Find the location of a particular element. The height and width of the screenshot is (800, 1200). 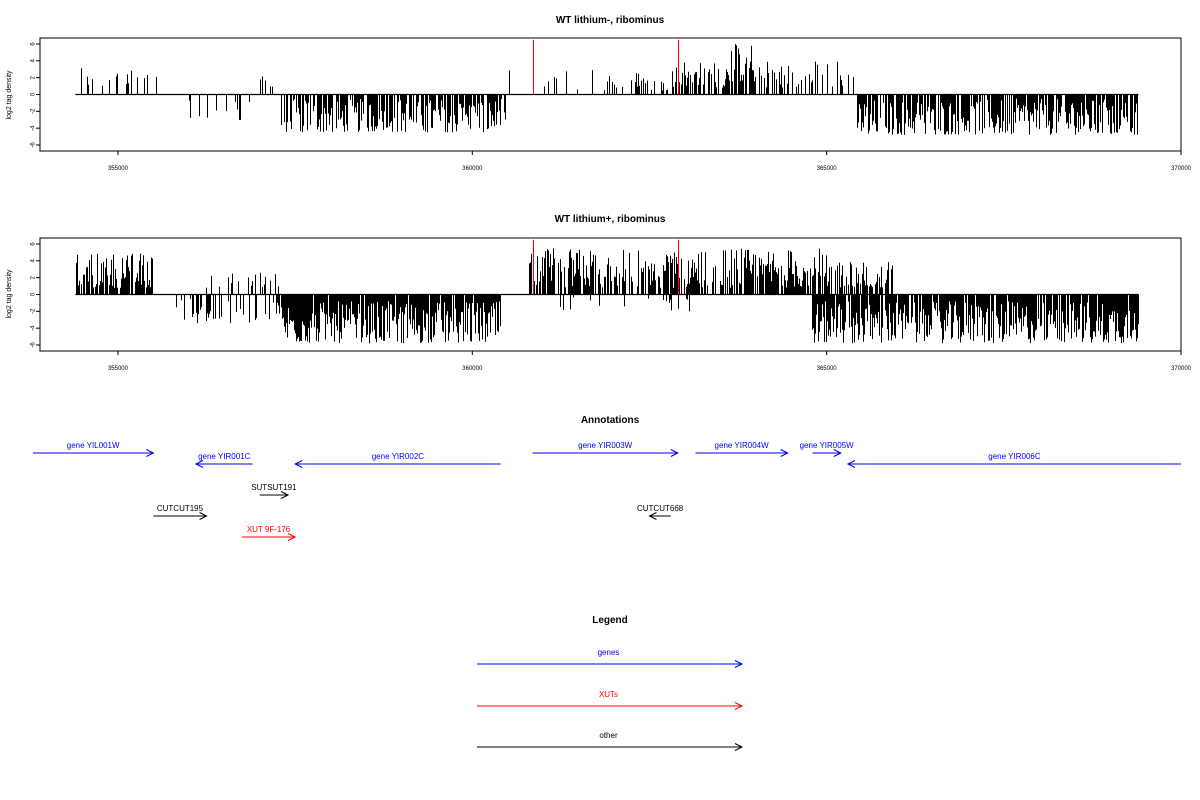

annotation-label: gene YIR001C is located at coordinates (224, 456).